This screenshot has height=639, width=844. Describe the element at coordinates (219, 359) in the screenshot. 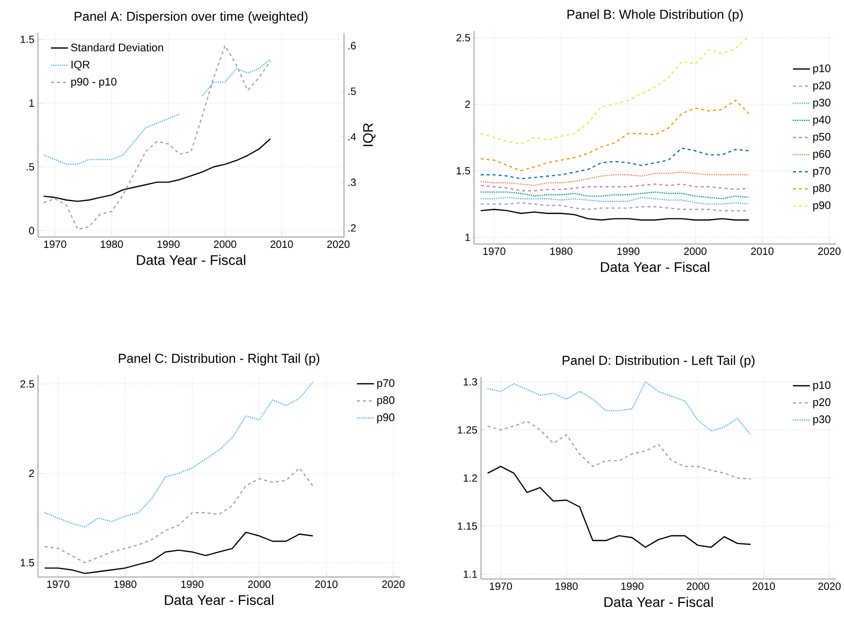

I see `chart-title: Panel C: Distribution - Right Tail (p)` at that location.